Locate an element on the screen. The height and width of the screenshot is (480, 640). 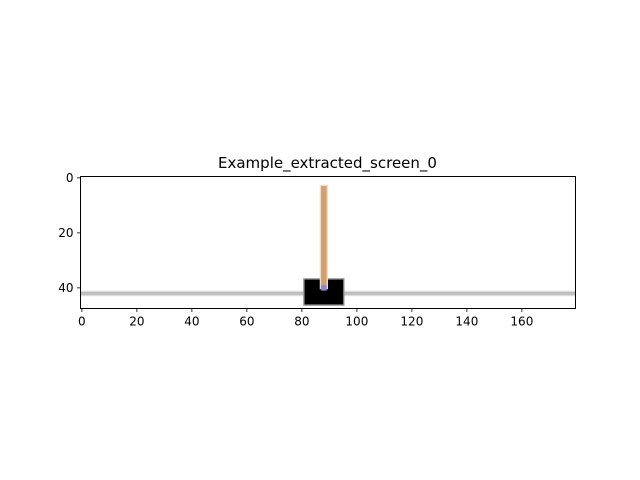
axle is located at coordinates (324, 288).